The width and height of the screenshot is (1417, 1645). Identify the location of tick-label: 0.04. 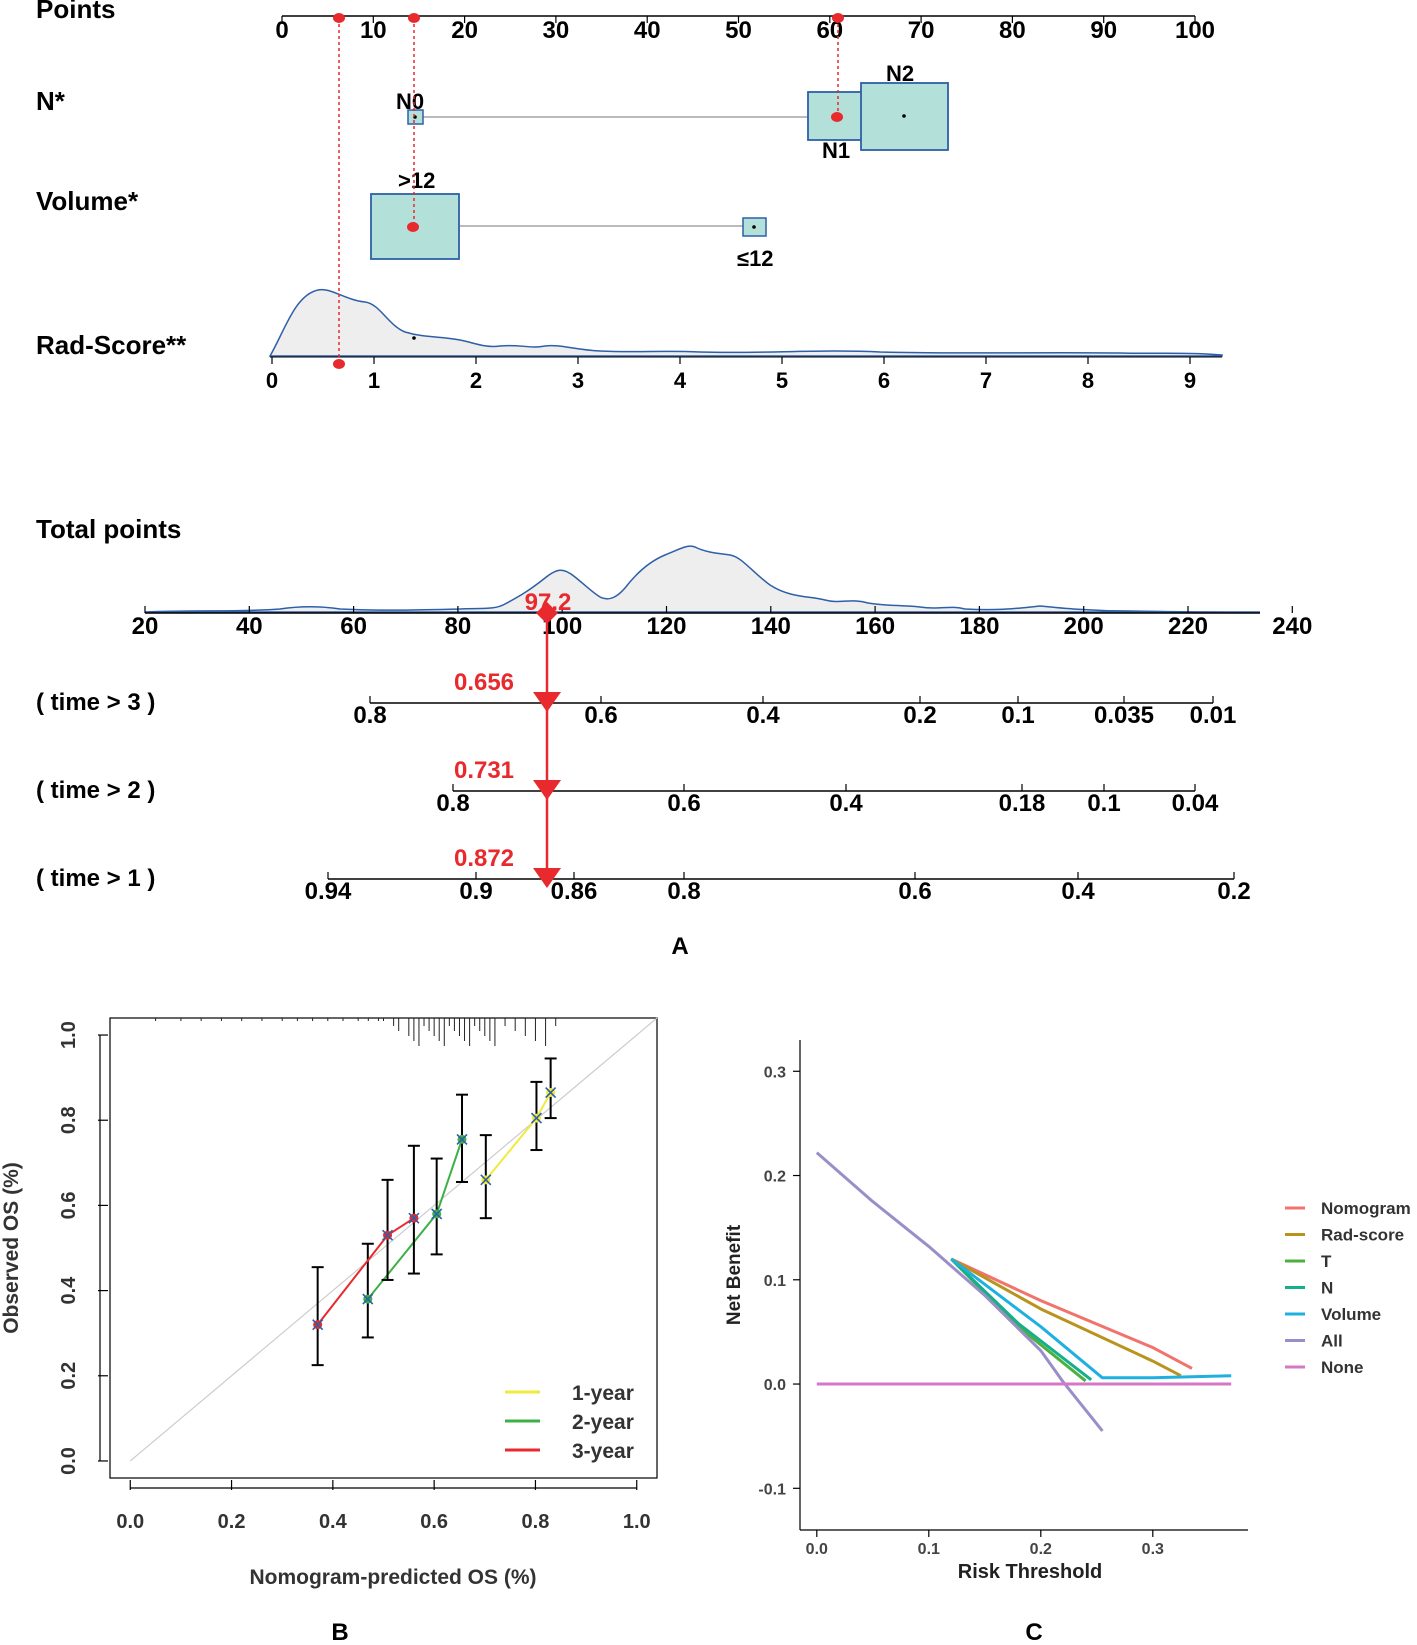
(1195, 803).